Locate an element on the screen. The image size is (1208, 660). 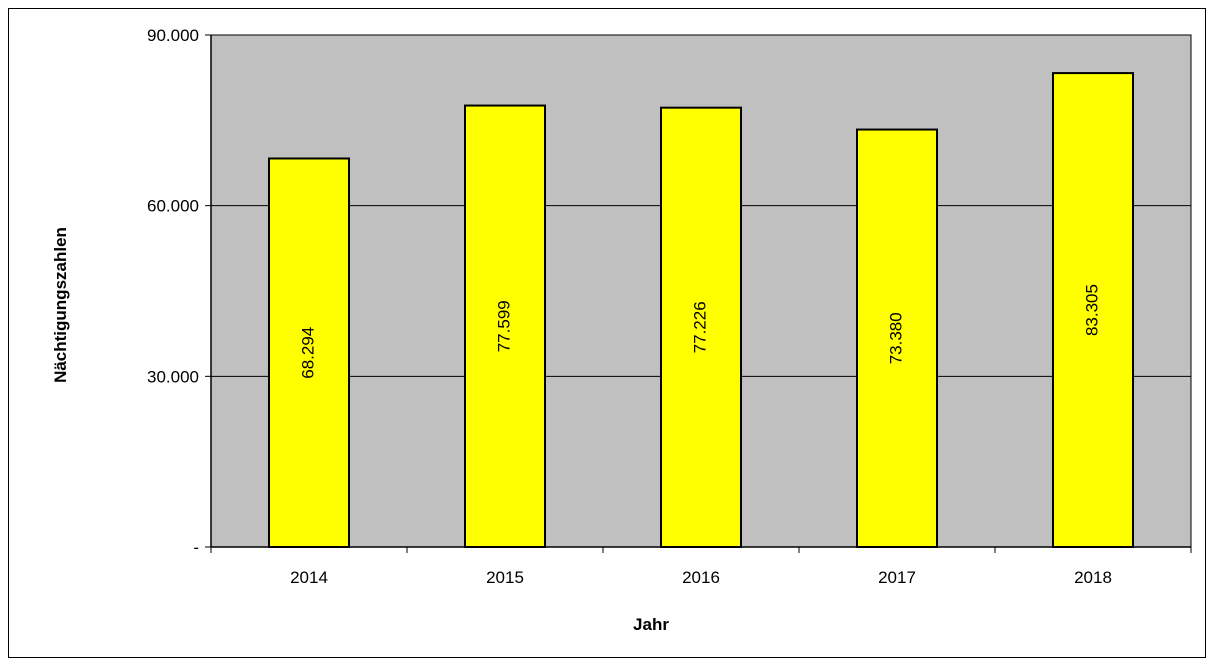
x-tick-labels: 2014 2015 2016 2017 2018 is located at coordinates (701, 577).